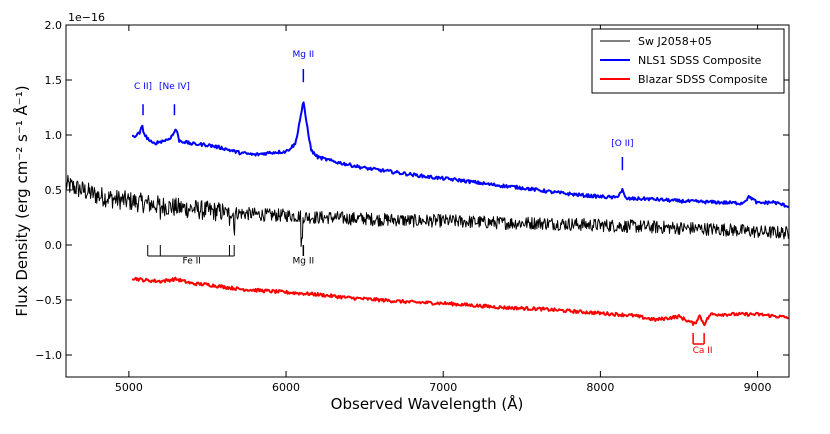 The image size is (830, 434). Describe the element at coordinates (174, 87) in the screenshot. I see `annotation-label: [Ne IV]` at that location.